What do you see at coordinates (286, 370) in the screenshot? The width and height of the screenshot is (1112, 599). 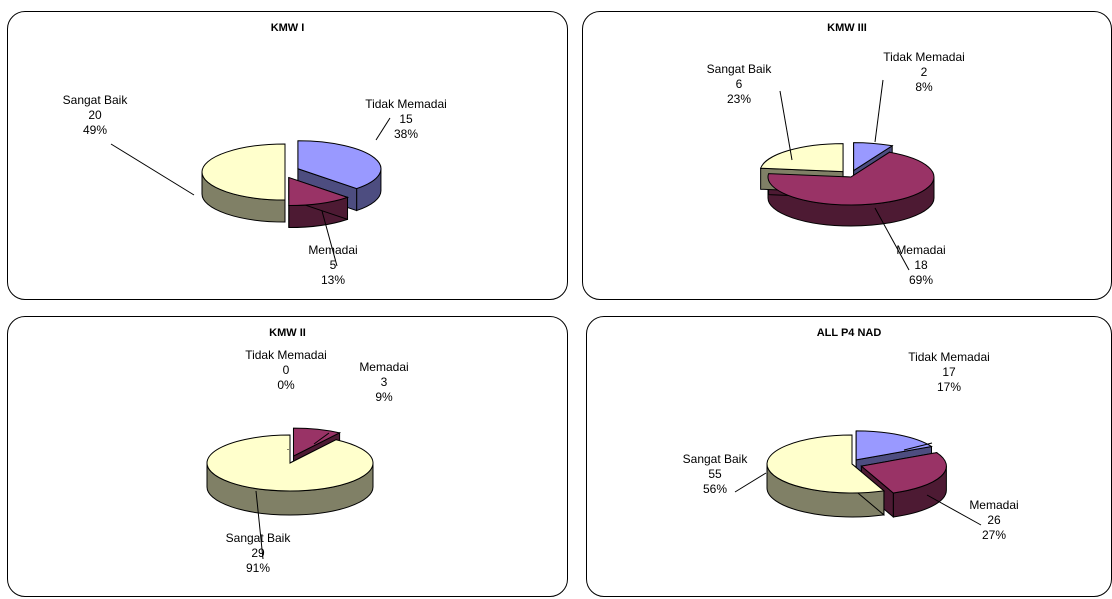 I see `data-label-value-tidak-memadai: 0` at bounding box center [286, 370].